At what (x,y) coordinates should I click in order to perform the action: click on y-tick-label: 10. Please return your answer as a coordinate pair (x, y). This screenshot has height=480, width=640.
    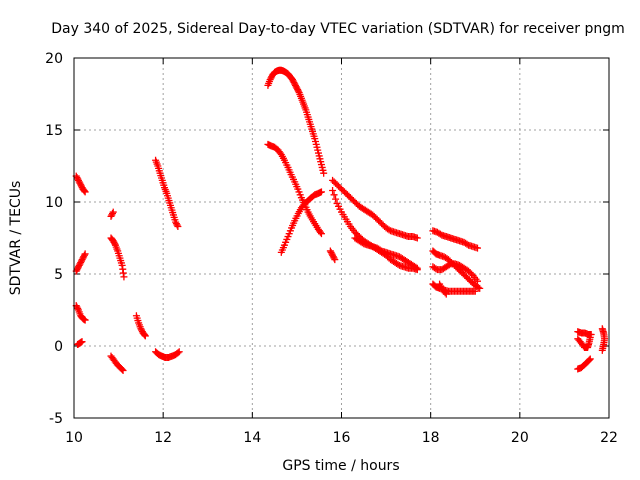
    Looking at the image, I should click on (54, 203).